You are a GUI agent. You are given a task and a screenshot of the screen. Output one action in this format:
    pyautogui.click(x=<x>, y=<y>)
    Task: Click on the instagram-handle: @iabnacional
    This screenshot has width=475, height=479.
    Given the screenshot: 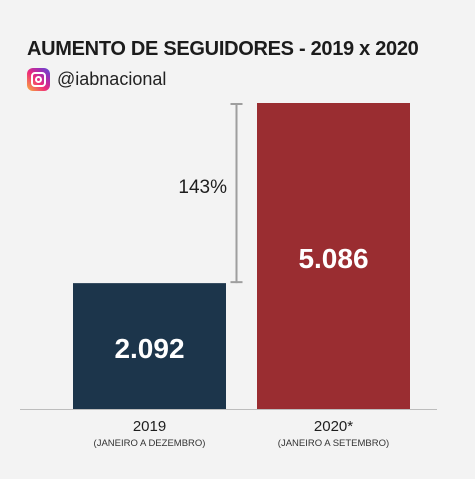 What is the action you would take?
    pyautogui.click(x=112, y=78)
    